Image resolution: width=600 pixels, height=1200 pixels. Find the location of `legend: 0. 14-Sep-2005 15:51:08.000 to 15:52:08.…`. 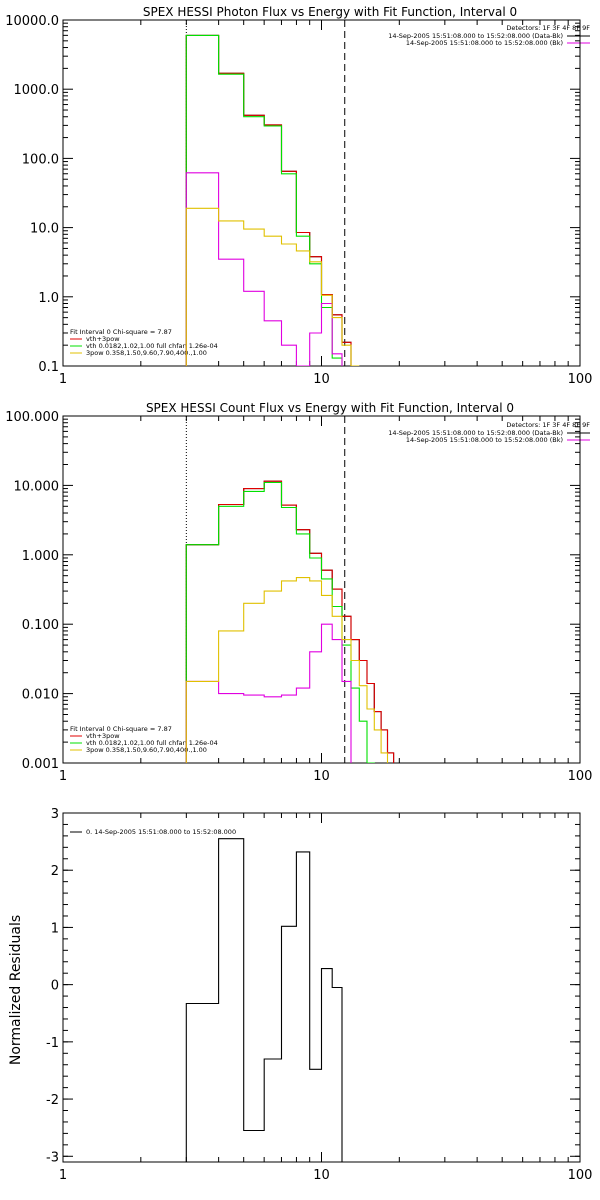

legend: 0. 14-Sep-2005 15:51:08.000 to 15:52:08.… is located at coordinates (153, 832).